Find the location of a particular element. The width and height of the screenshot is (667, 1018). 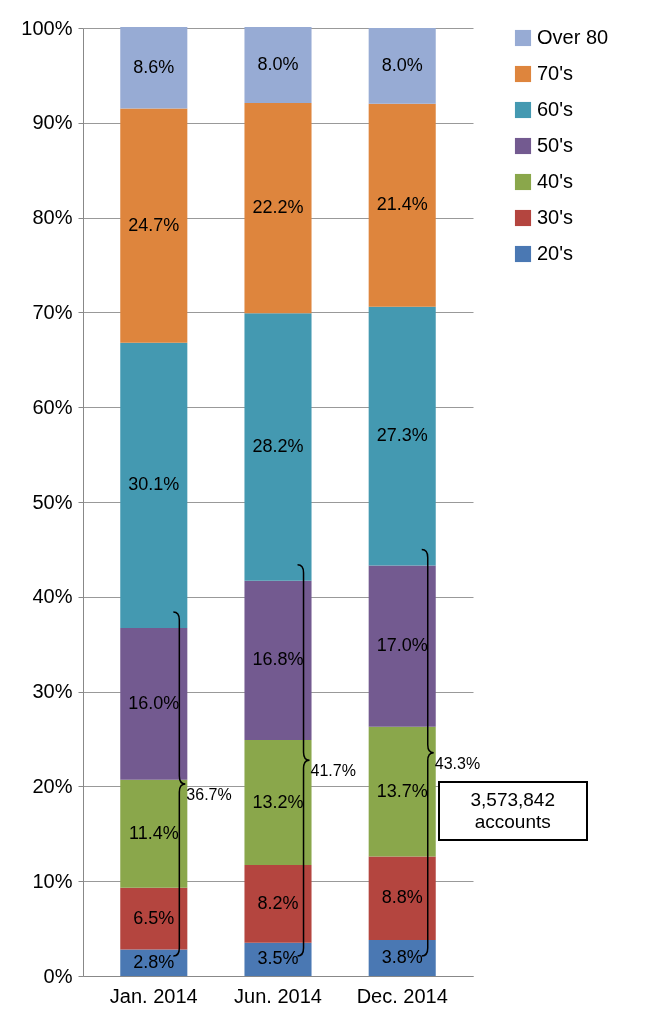

data-label: 13.2% is located at coordinates (278, 801).